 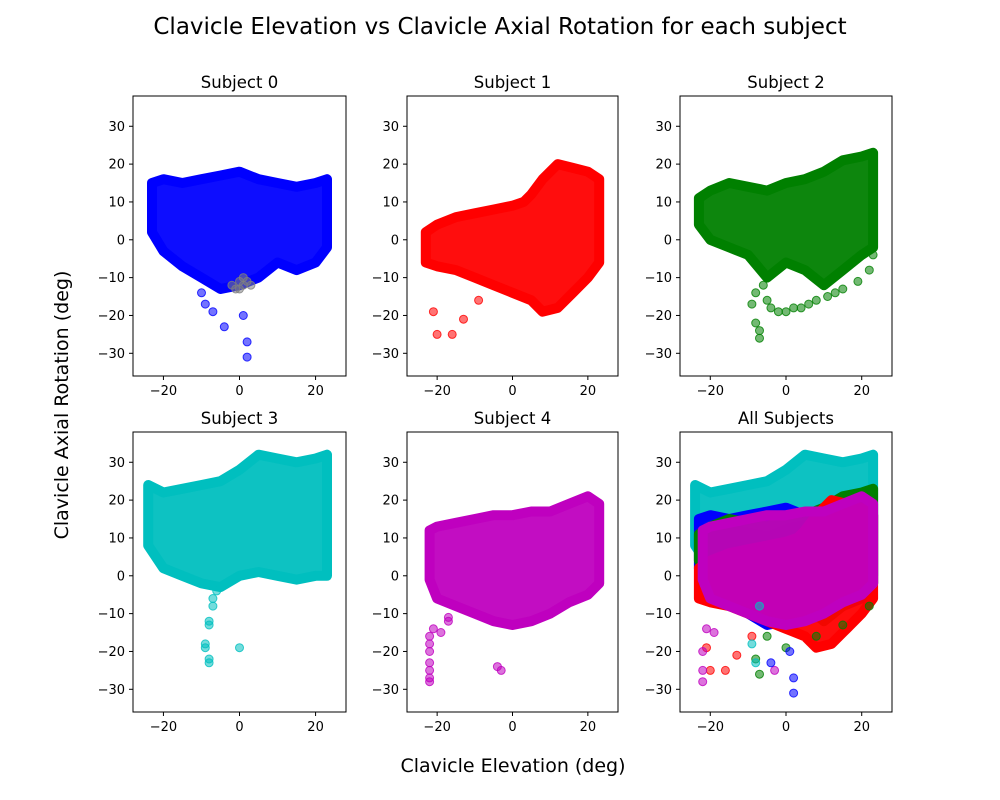 What do you see at coordinates (495, 236) in the screenshot?
I see `subplot-subject-1: Subject 1 −20 0 20 −30 −20 −10 0 10 20 30` at bounding box center [495, 236].